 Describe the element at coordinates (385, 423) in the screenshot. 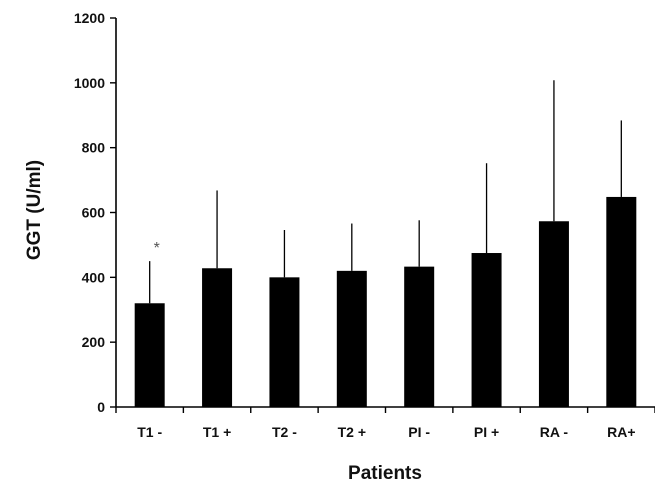

I see `x-axis: T1 - T1 + T2 - T2 + PI - PI + RA - RA+` at that location.